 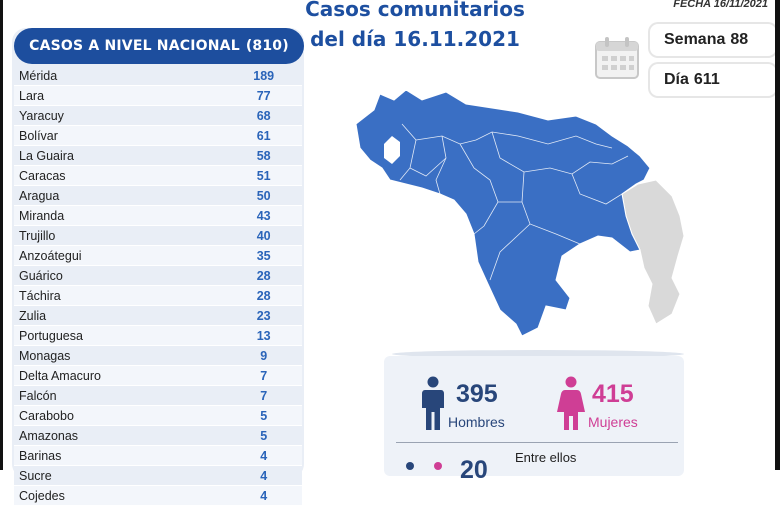 What do you see at coordinates (263, 235) in the screenshot?
I see `state-cases: 40` at bounding box center [263, 235].